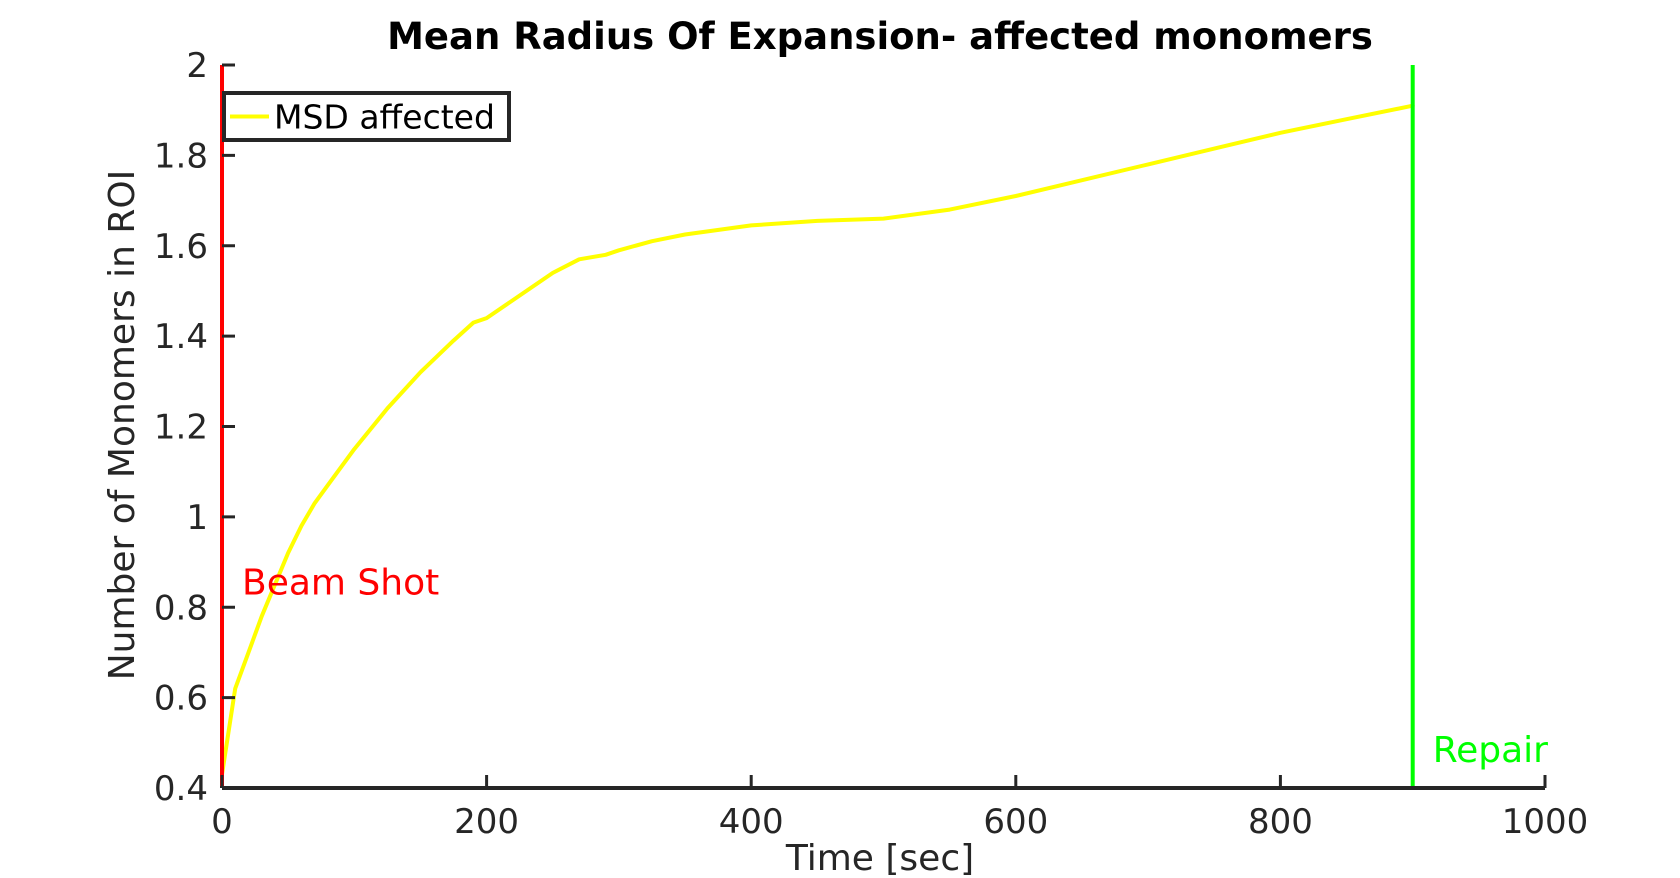 The height and width of the screenshot is (878, 1680). I want to click on legend-box, so click(366, 116).